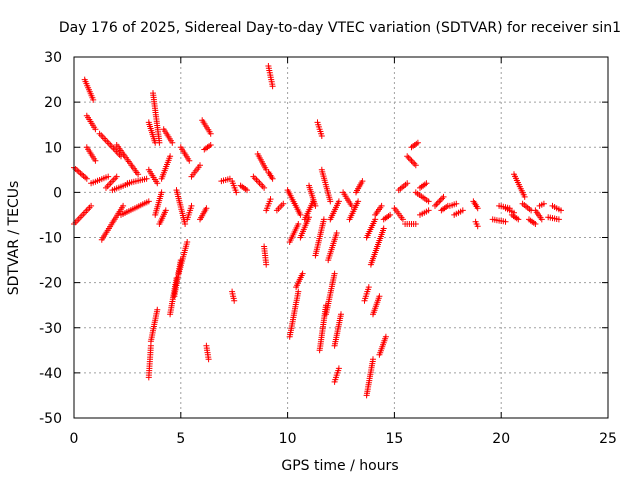 The image size is (640, 480). I want to click on y-tick-label: -20, so click(50, 284).